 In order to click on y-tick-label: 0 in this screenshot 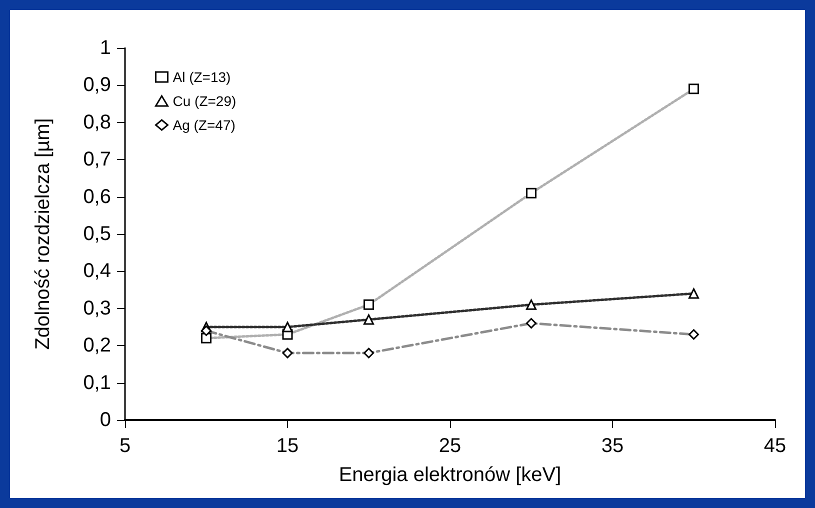, I will do `click(105, 420)`.